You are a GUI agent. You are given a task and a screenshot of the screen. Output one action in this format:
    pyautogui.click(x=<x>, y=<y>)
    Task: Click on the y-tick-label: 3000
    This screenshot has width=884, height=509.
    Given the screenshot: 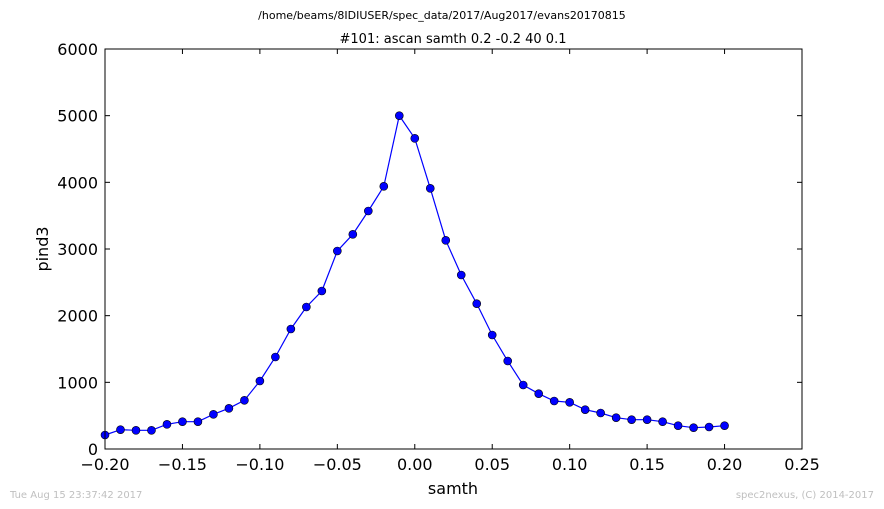 What is the action you would take?
    pyautogui.click(x=77, y=249)
    